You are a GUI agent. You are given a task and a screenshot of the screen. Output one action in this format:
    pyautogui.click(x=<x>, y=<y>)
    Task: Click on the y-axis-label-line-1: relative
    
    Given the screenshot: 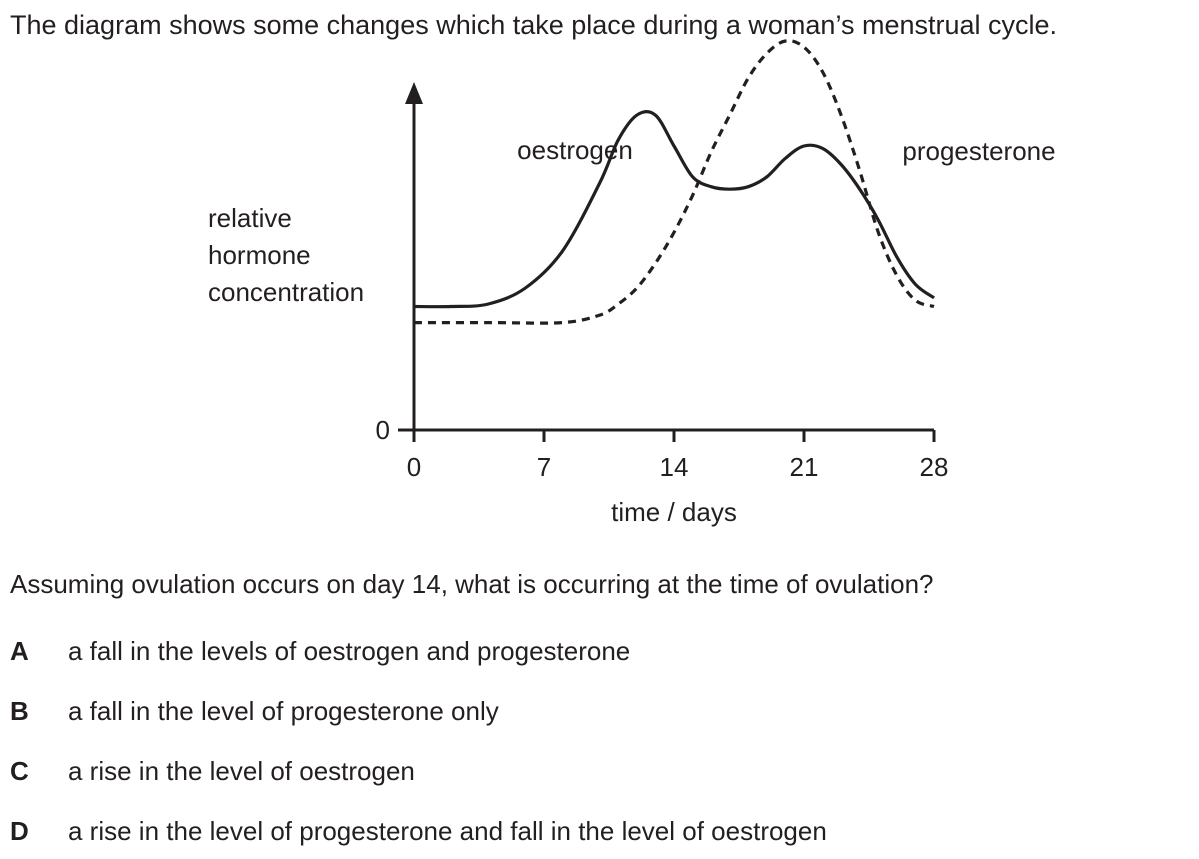 What is the action you would take?
    pyautogui.click(x=250, y=218)
    